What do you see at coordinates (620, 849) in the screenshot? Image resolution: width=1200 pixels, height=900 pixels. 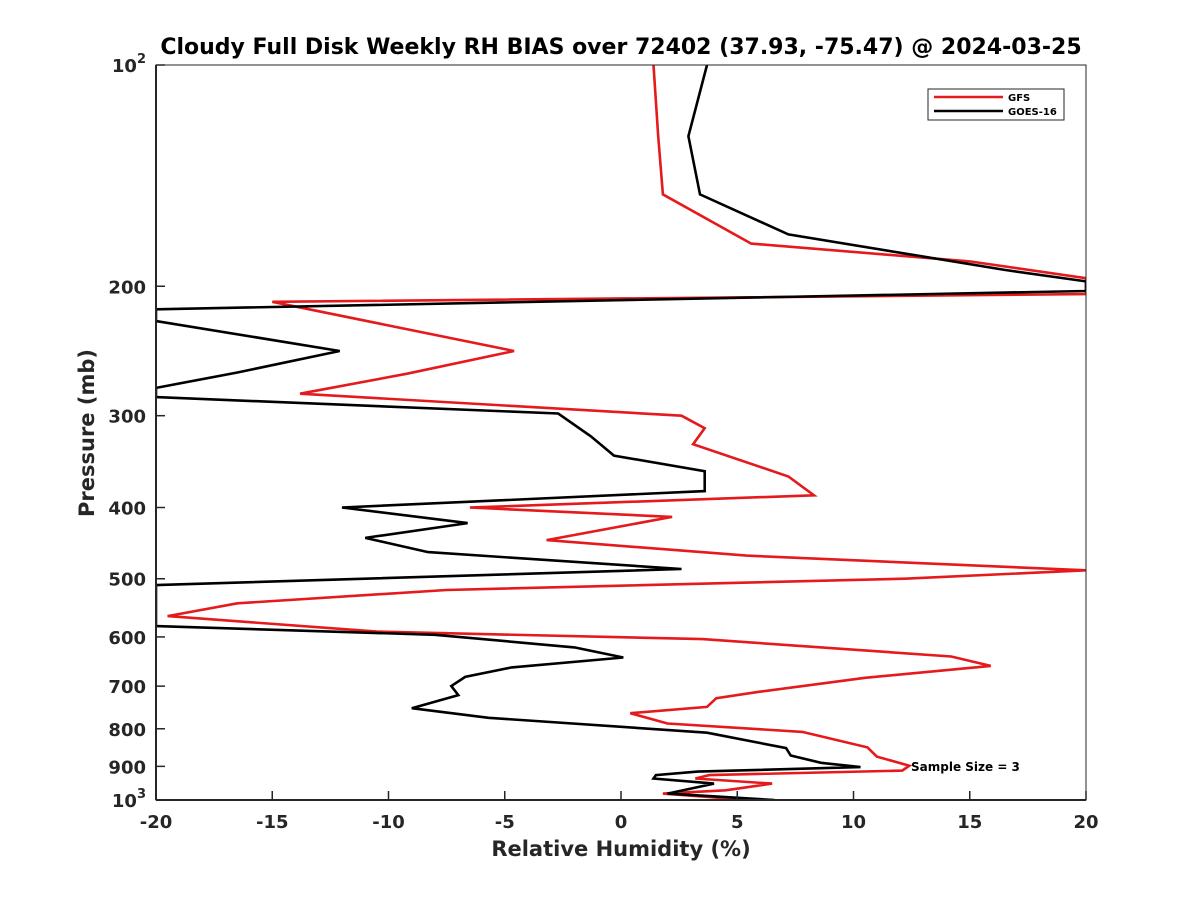 I see `x-axis-label: Relative Humidity (%)` at bounding box center [620, 849].